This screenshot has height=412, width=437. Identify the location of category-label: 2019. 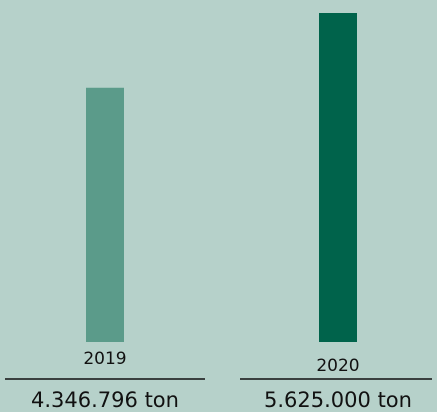
(104, 359).